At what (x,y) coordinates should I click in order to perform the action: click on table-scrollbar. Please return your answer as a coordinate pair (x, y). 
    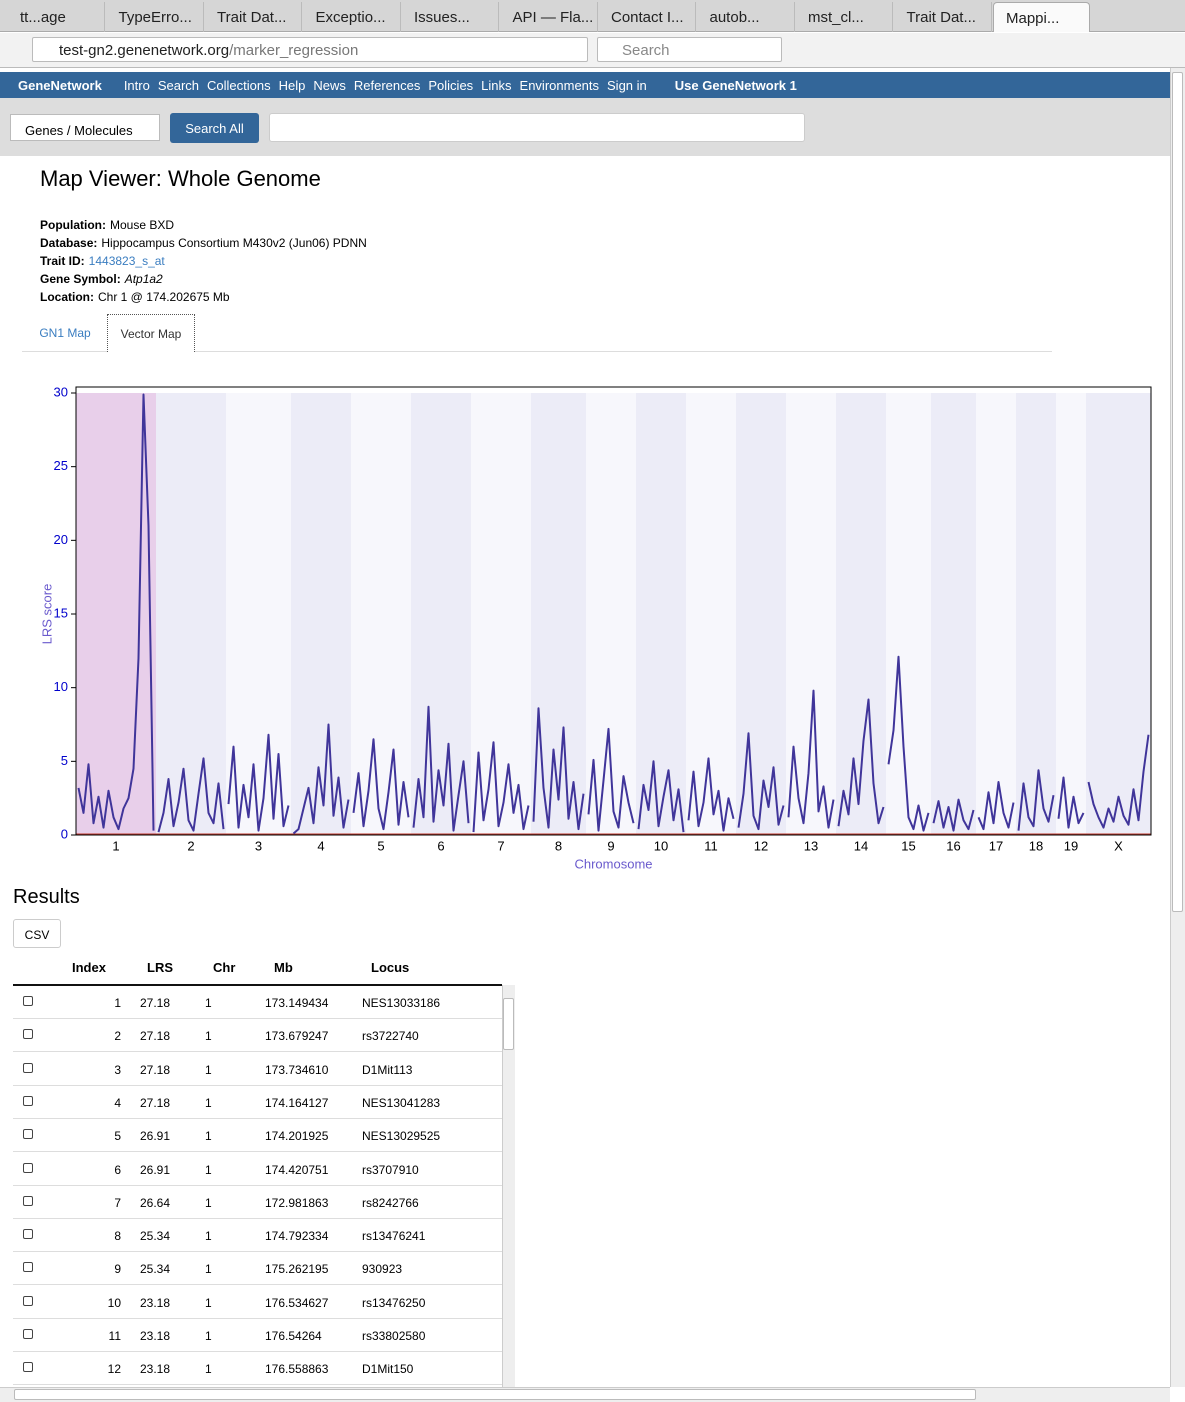
    Looking at the image, I should click on (508, 1186).